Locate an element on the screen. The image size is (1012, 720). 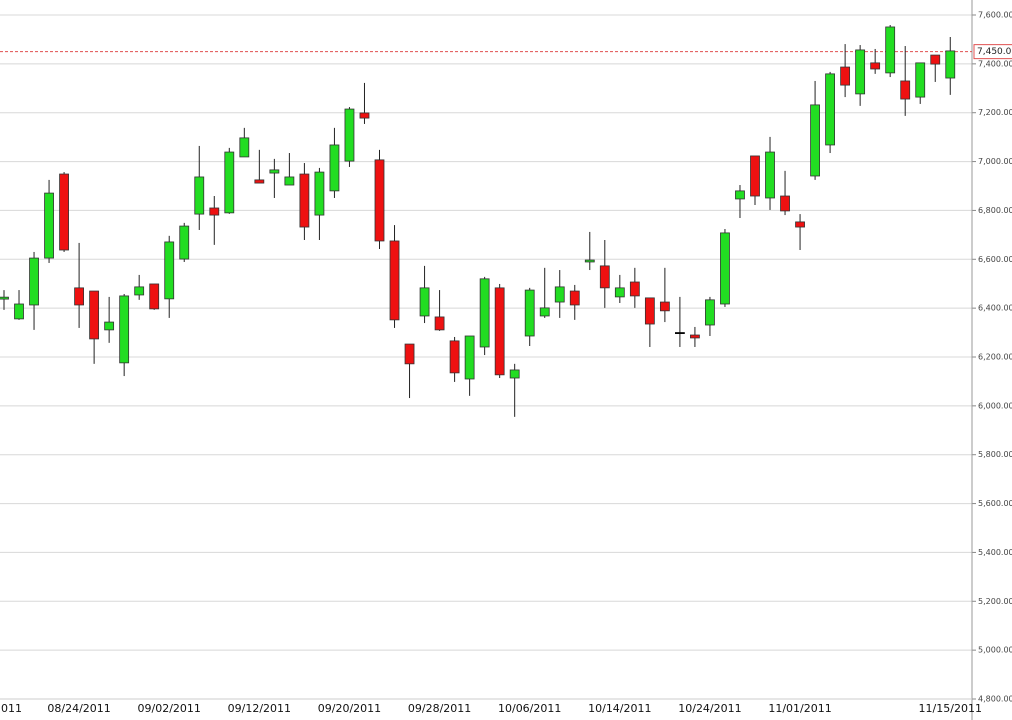
x-tick-label: 09/12/2011 is located at coordinates (259, 708).